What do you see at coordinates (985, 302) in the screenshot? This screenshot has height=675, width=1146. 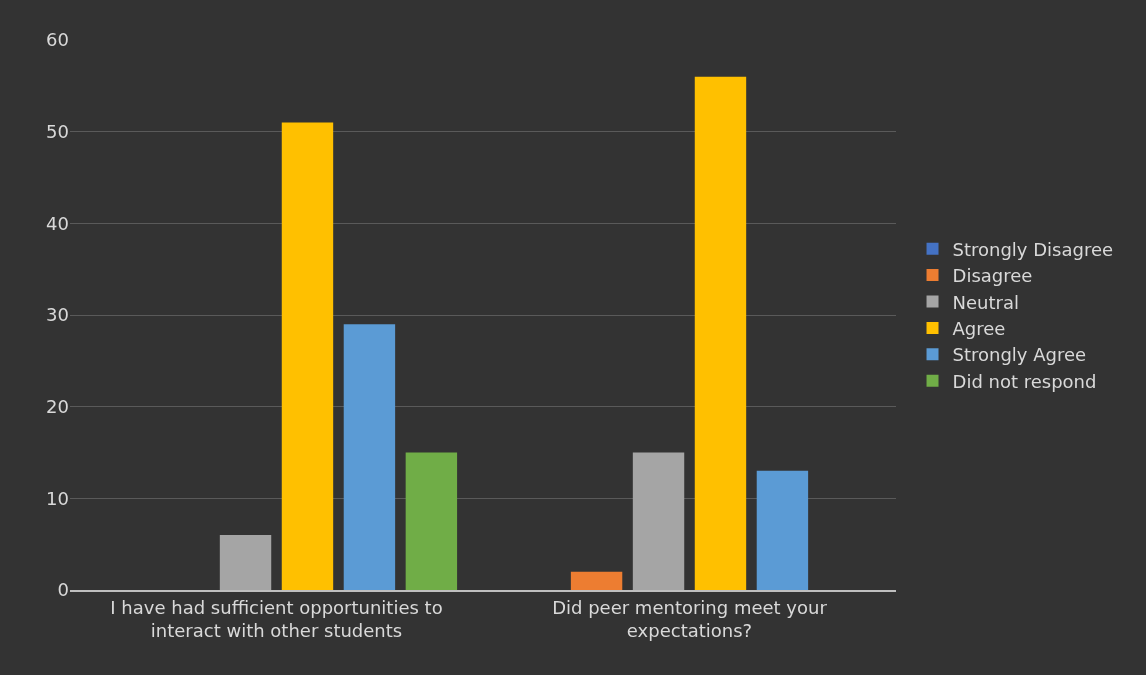 I see `legend-label: Neutral` at bounding box center [985, 302].